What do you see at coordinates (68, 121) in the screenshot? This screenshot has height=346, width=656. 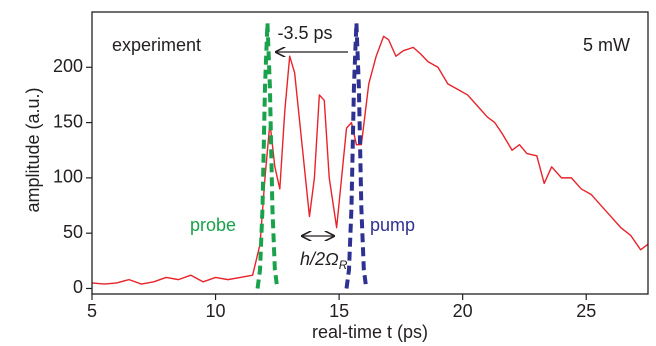 I see `y-tick-label: 150` at bounding box center [68, 121].